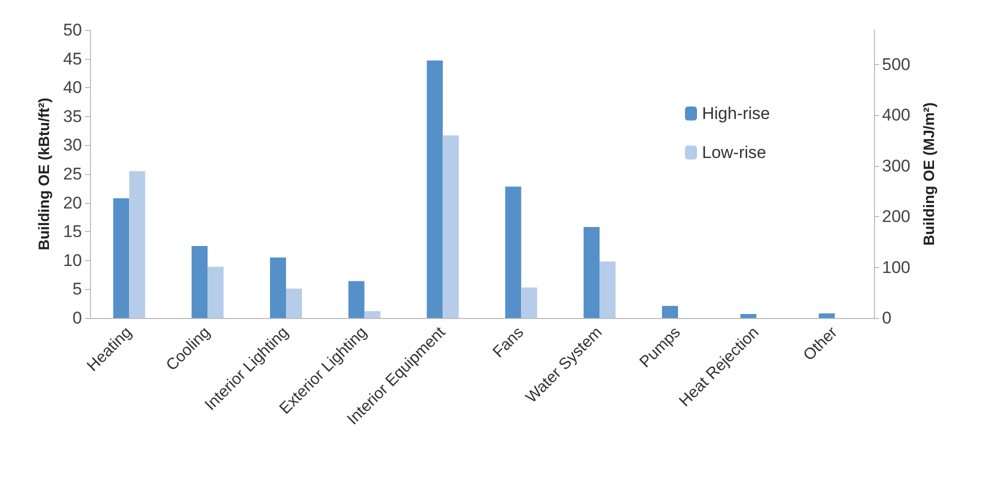 Image resolution: width=982 pixels, height=486 pixels. Describe the element at coordinates (896, 115) in the screenshot. I see `y2-tick-label: 400` at that location.